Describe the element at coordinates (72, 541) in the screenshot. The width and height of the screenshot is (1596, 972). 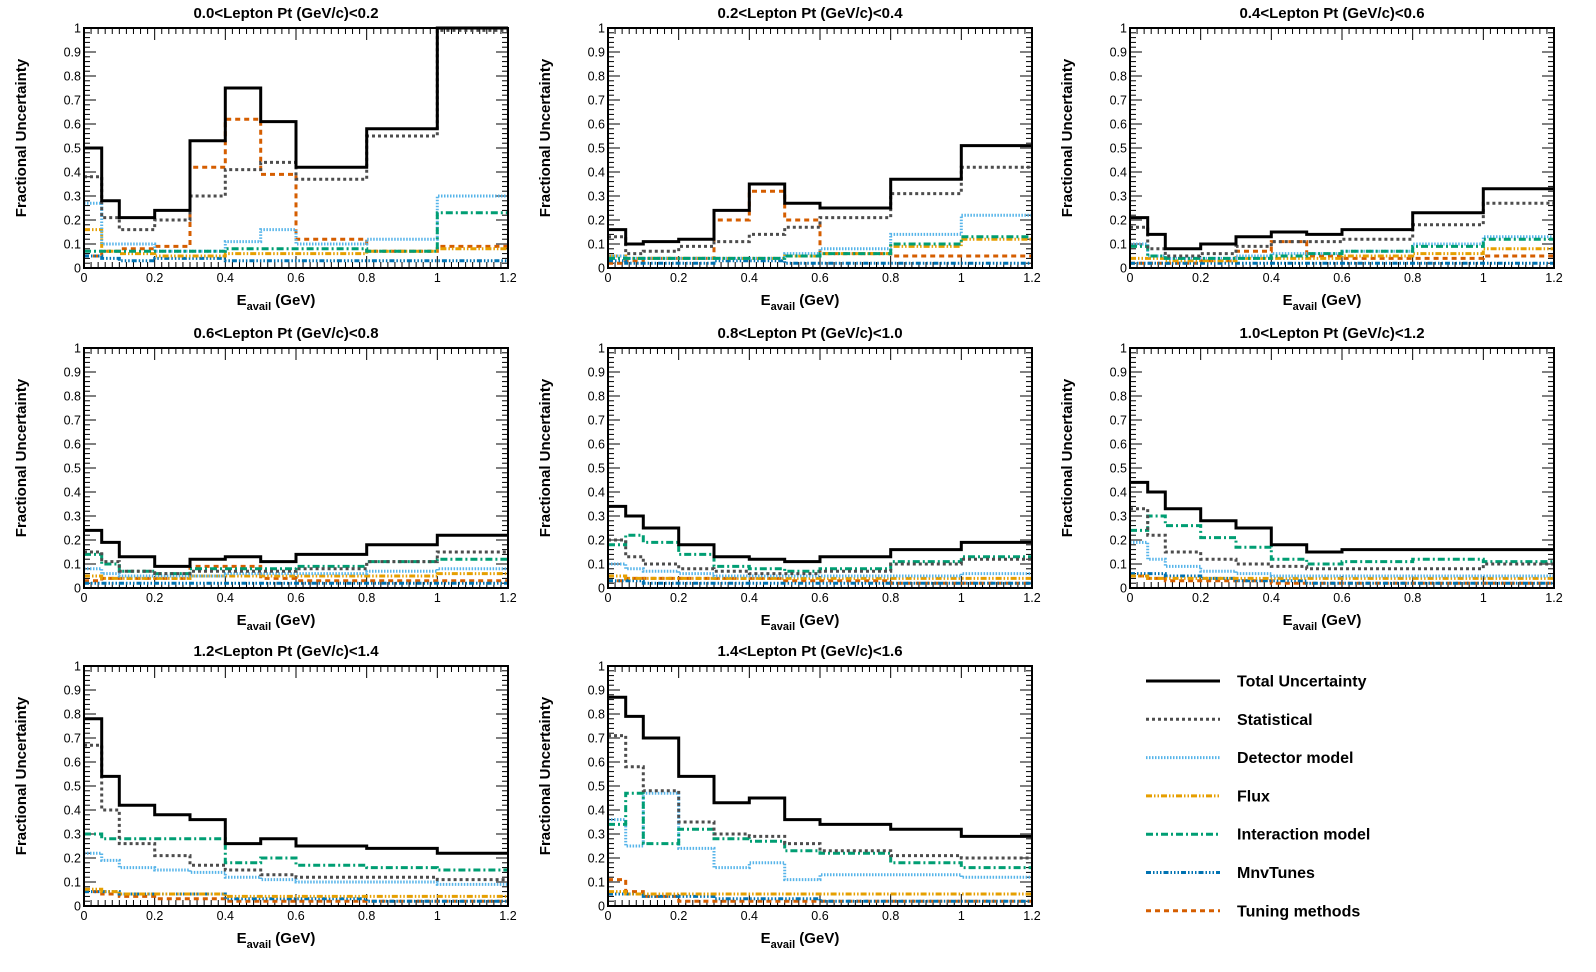
I see `y-tick-label: 0.2` at that location.